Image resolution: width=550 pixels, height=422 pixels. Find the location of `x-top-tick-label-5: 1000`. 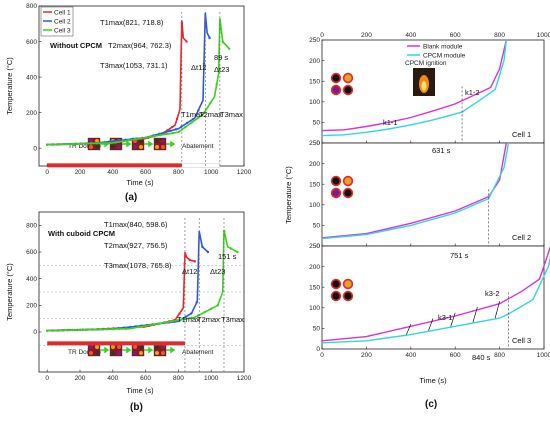

x-top-tick-label-5: 1000 is located at coordinates (543, 35).